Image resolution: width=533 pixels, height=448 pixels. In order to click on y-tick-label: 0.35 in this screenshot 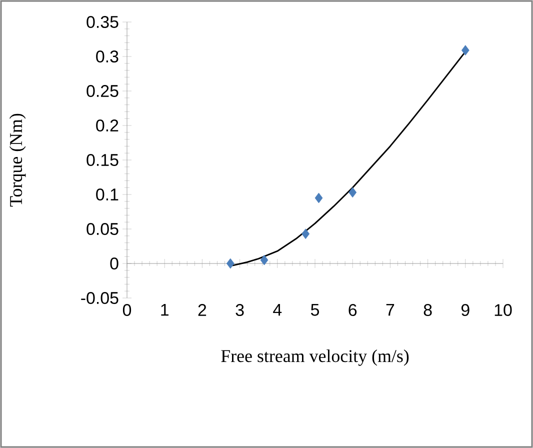, I will do `click(102, 22)`.